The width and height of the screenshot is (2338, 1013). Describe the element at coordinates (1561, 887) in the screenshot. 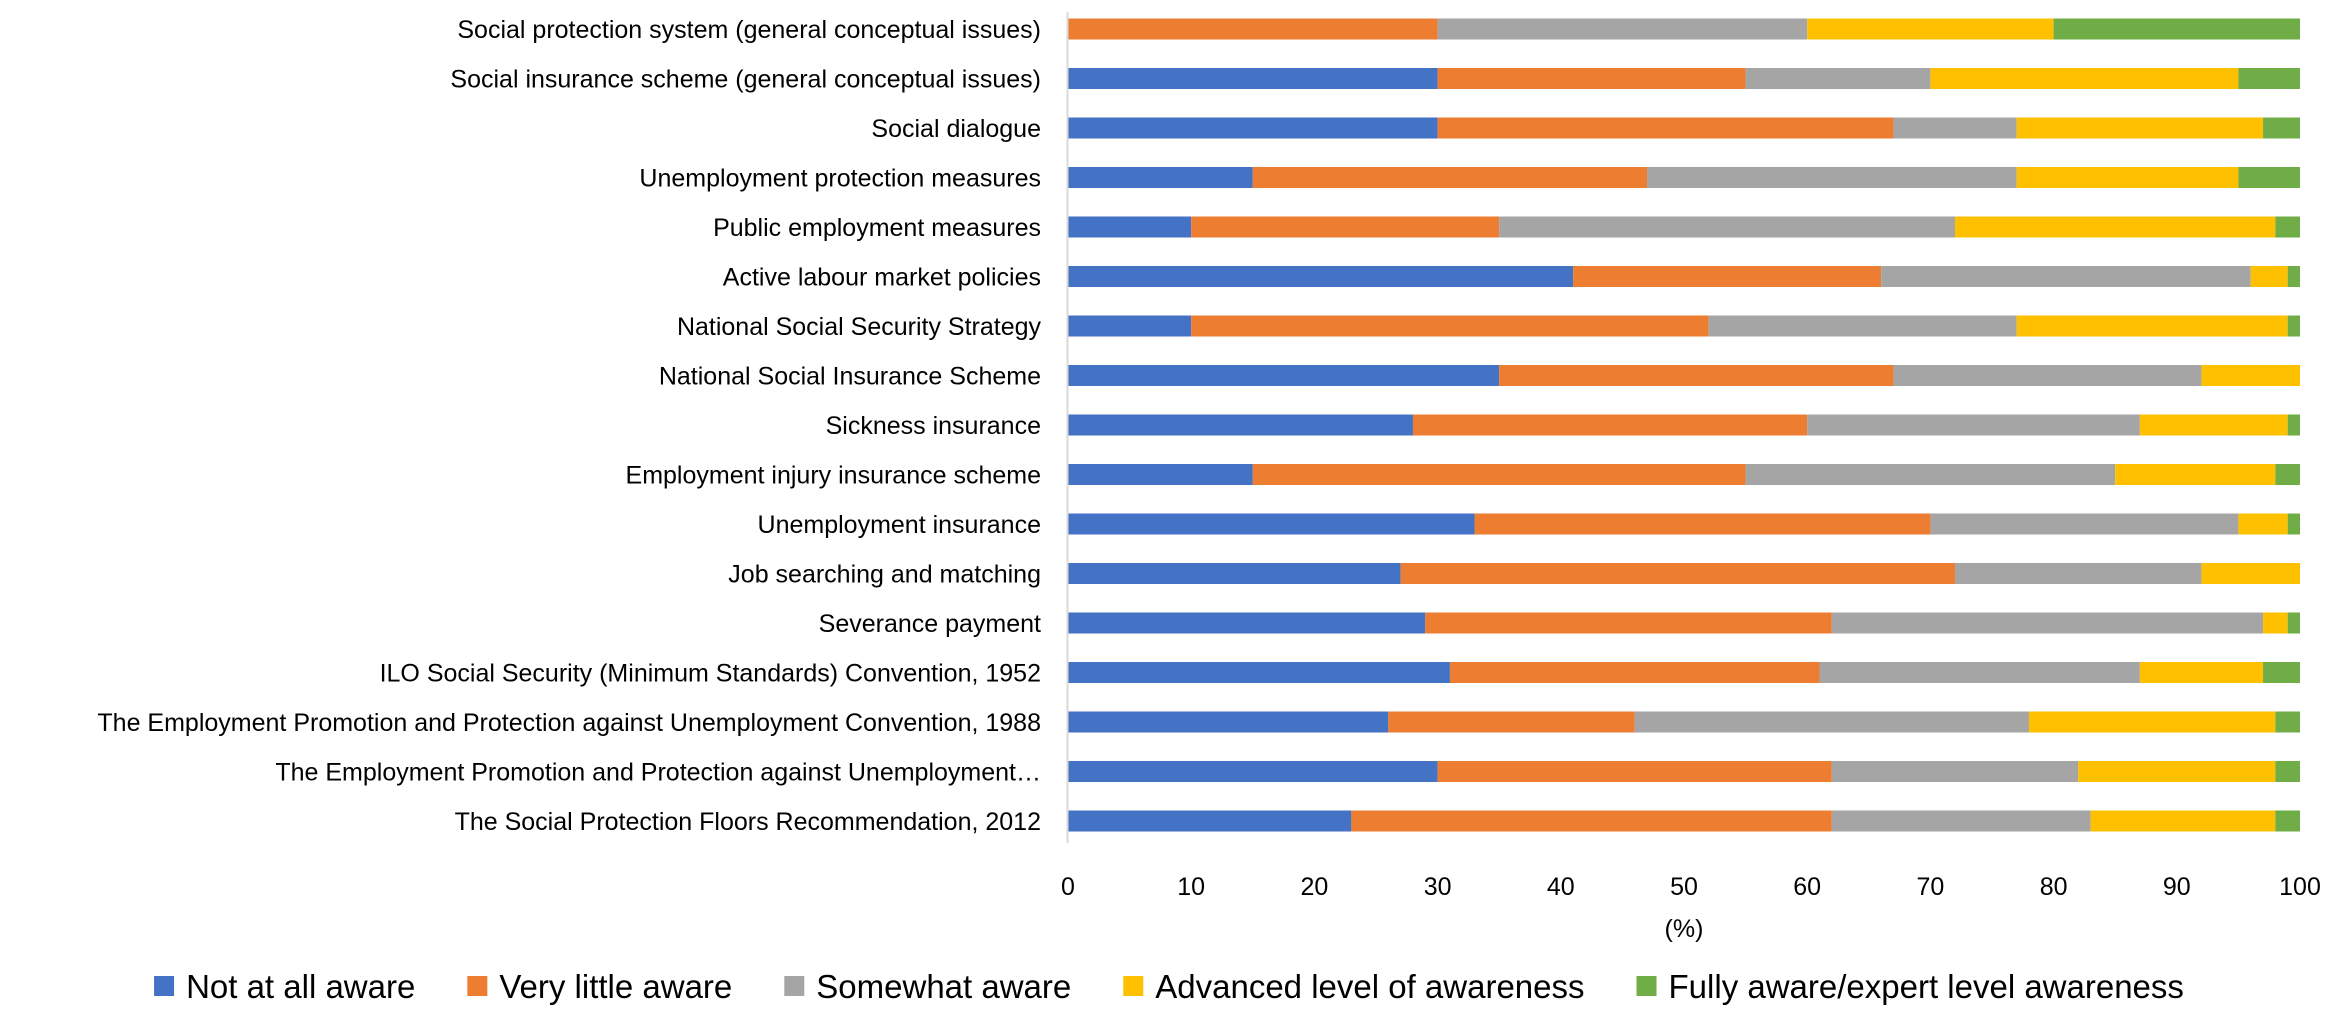

I see `x-tick-label: 40` at that location.